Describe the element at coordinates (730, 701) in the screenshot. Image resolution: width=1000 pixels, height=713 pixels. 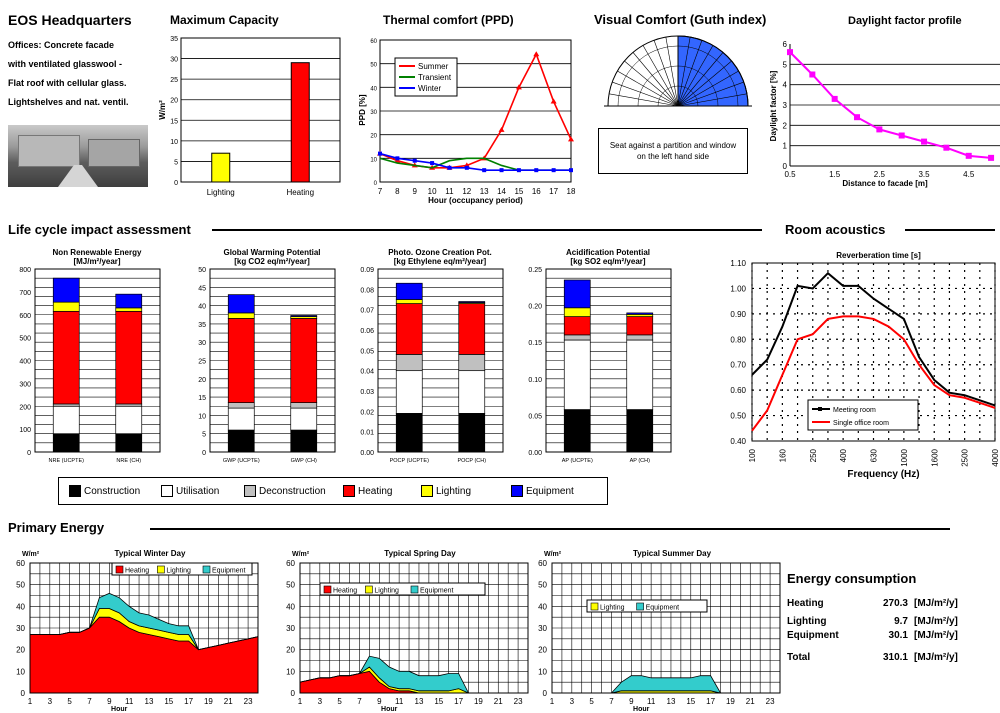
I see `x-tick-label: 19` at that location.